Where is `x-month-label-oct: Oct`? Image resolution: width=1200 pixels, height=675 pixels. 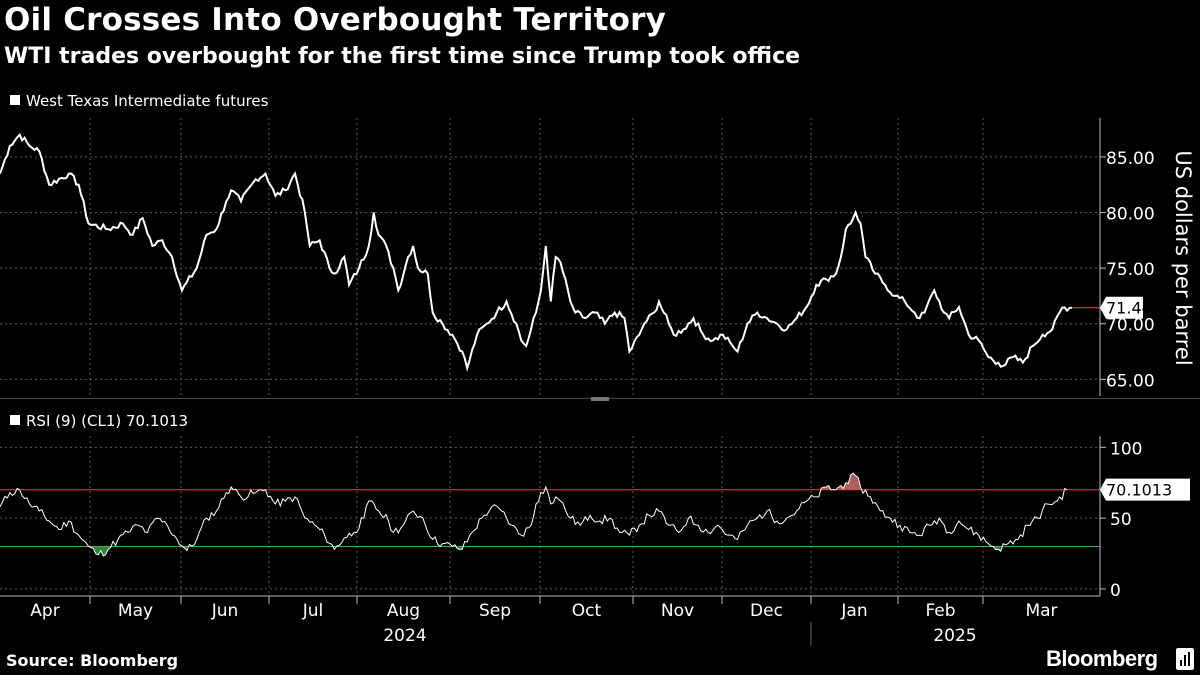
x-month-label-oct: Oct is located at coordinates (587, 611).